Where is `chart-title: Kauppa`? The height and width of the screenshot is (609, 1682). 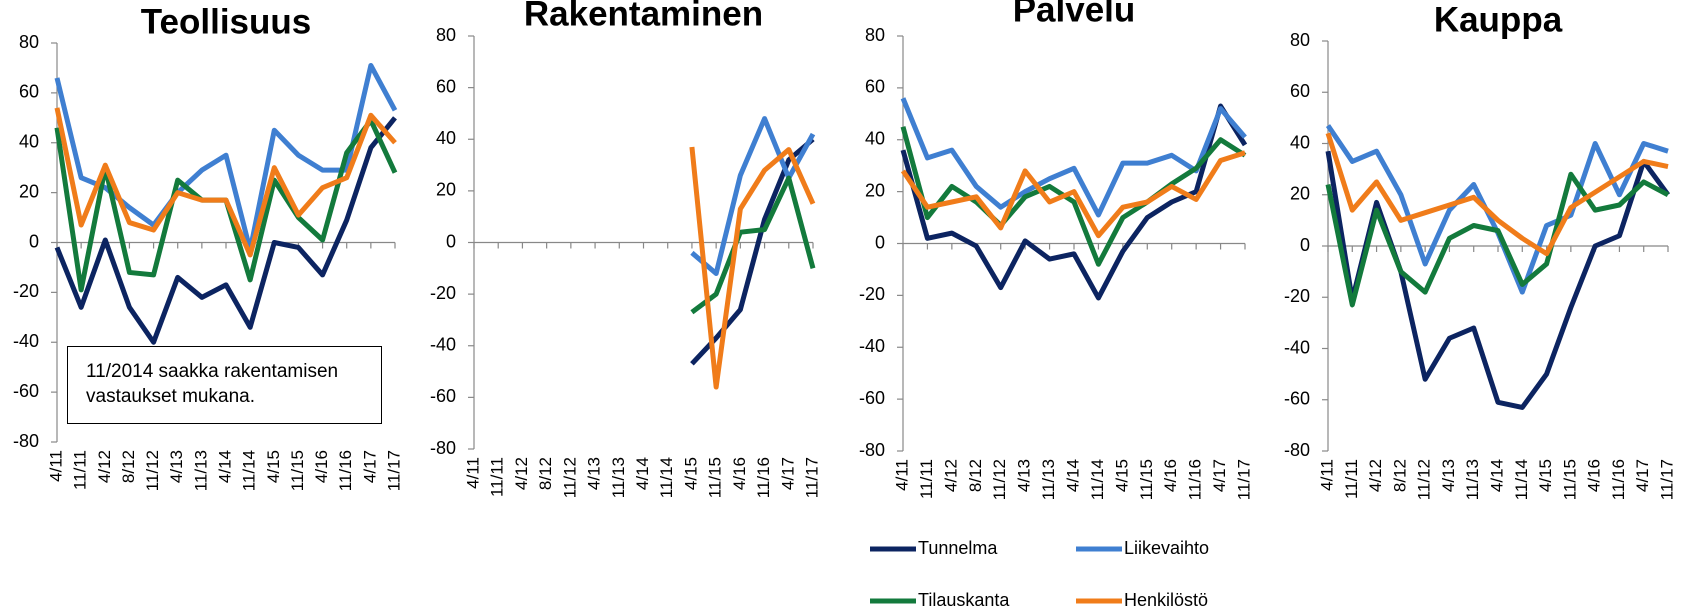 chart-title: Kauppa is located at coordinates (1498, 19).